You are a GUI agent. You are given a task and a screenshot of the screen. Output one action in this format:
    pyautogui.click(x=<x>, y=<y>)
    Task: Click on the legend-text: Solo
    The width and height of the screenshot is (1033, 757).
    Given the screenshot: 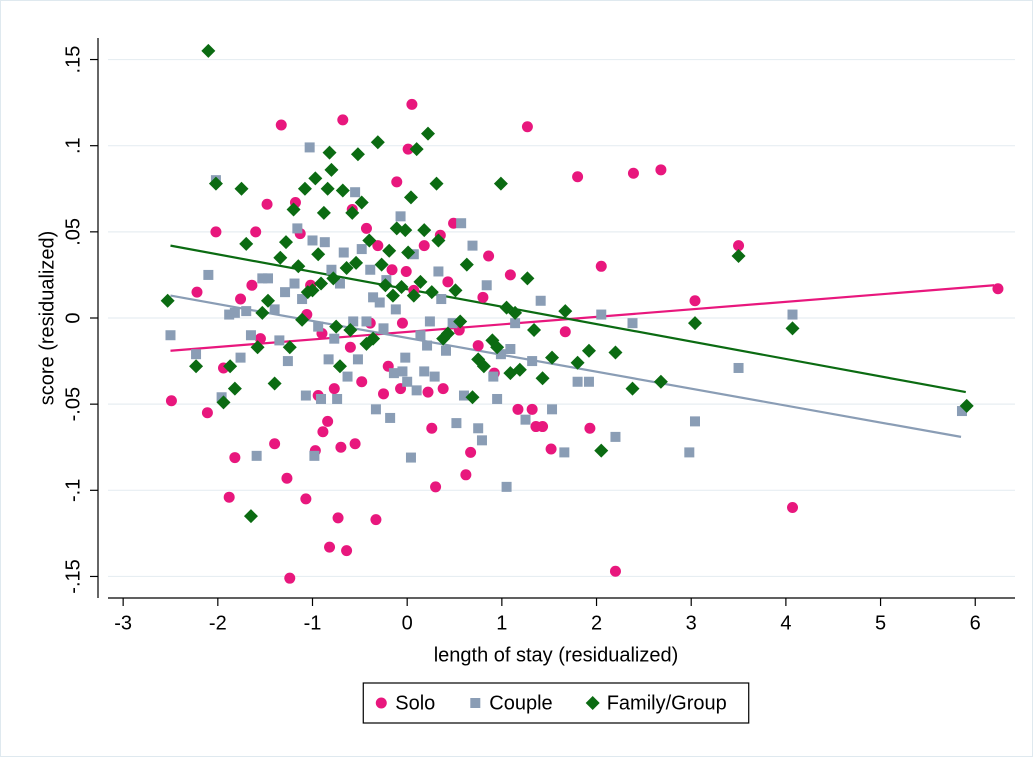 What is the action you would take?
    pyautogui.click(x=415, y=703)
    